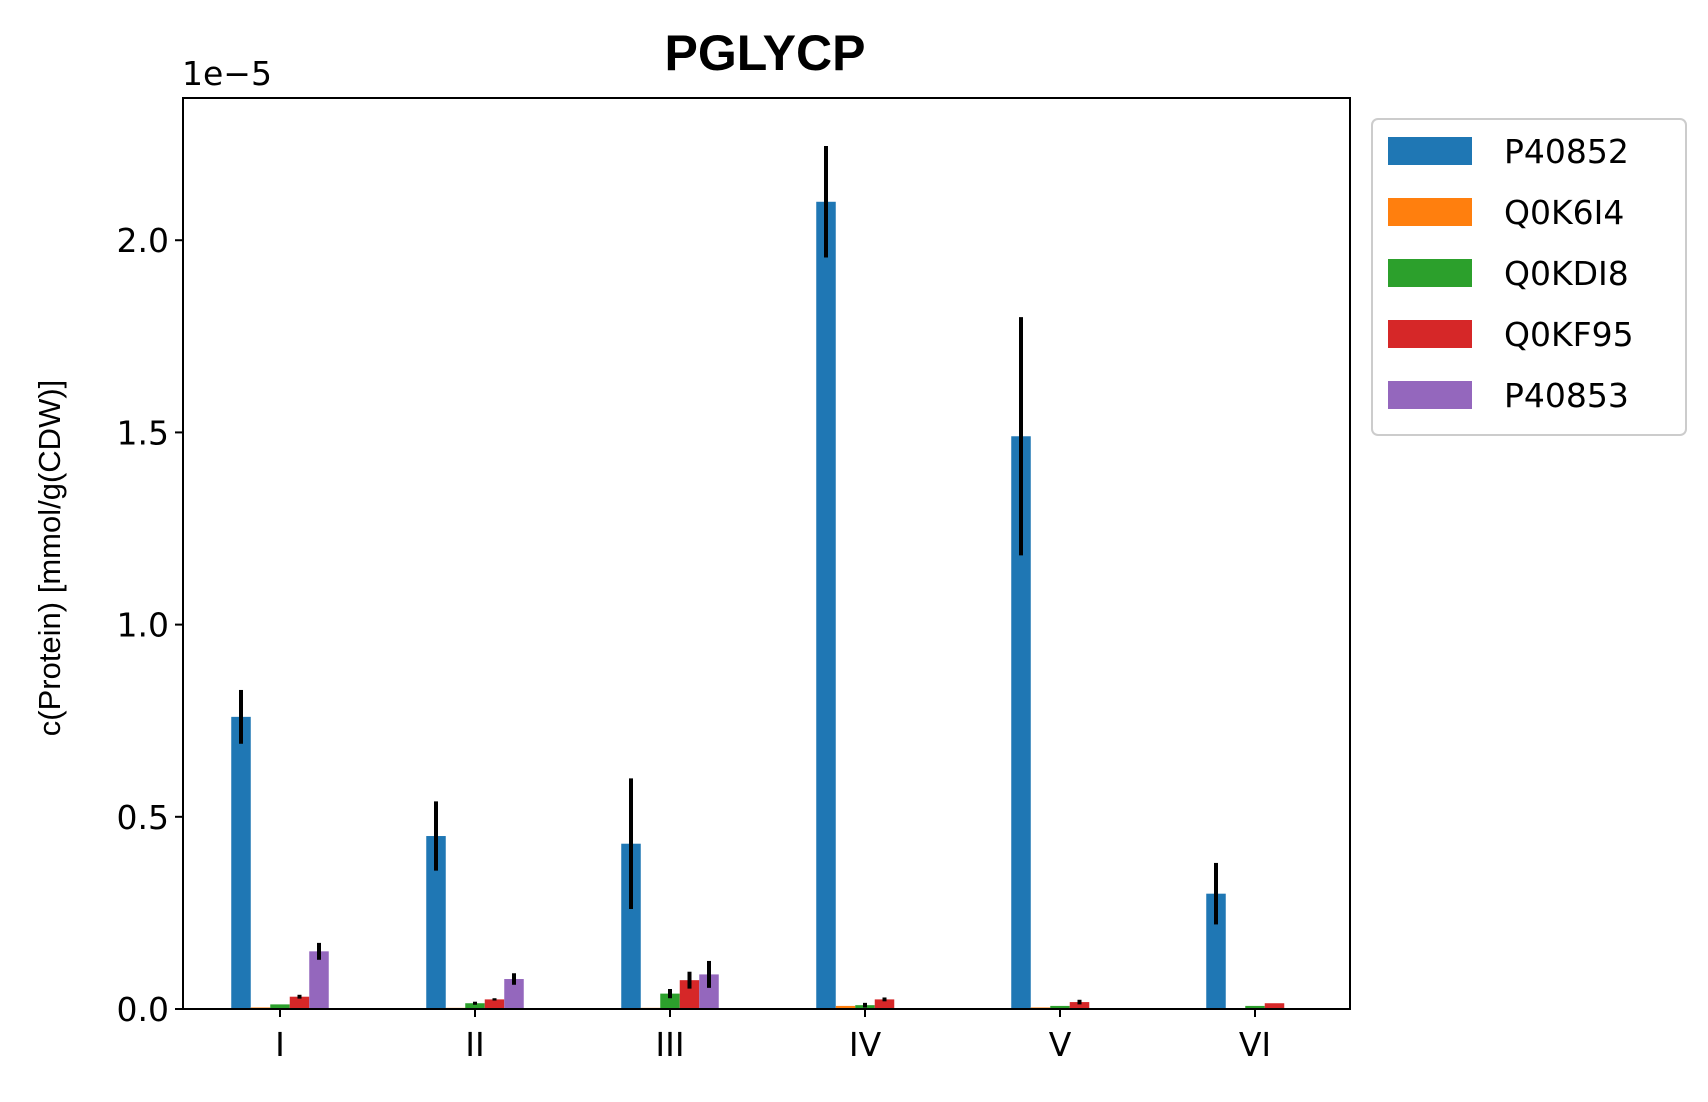  I want to click on legend-swatch-Q0K6I4, so click(1430, 212).